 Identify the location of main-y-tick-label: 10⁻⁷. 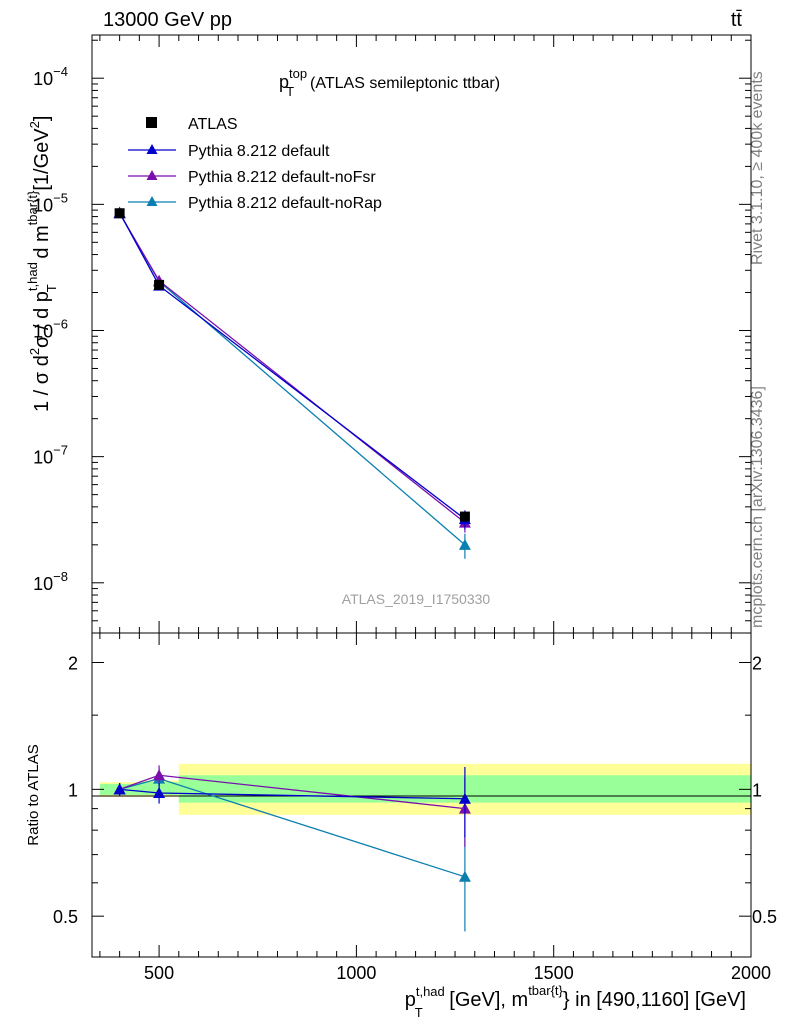
(50, 455).